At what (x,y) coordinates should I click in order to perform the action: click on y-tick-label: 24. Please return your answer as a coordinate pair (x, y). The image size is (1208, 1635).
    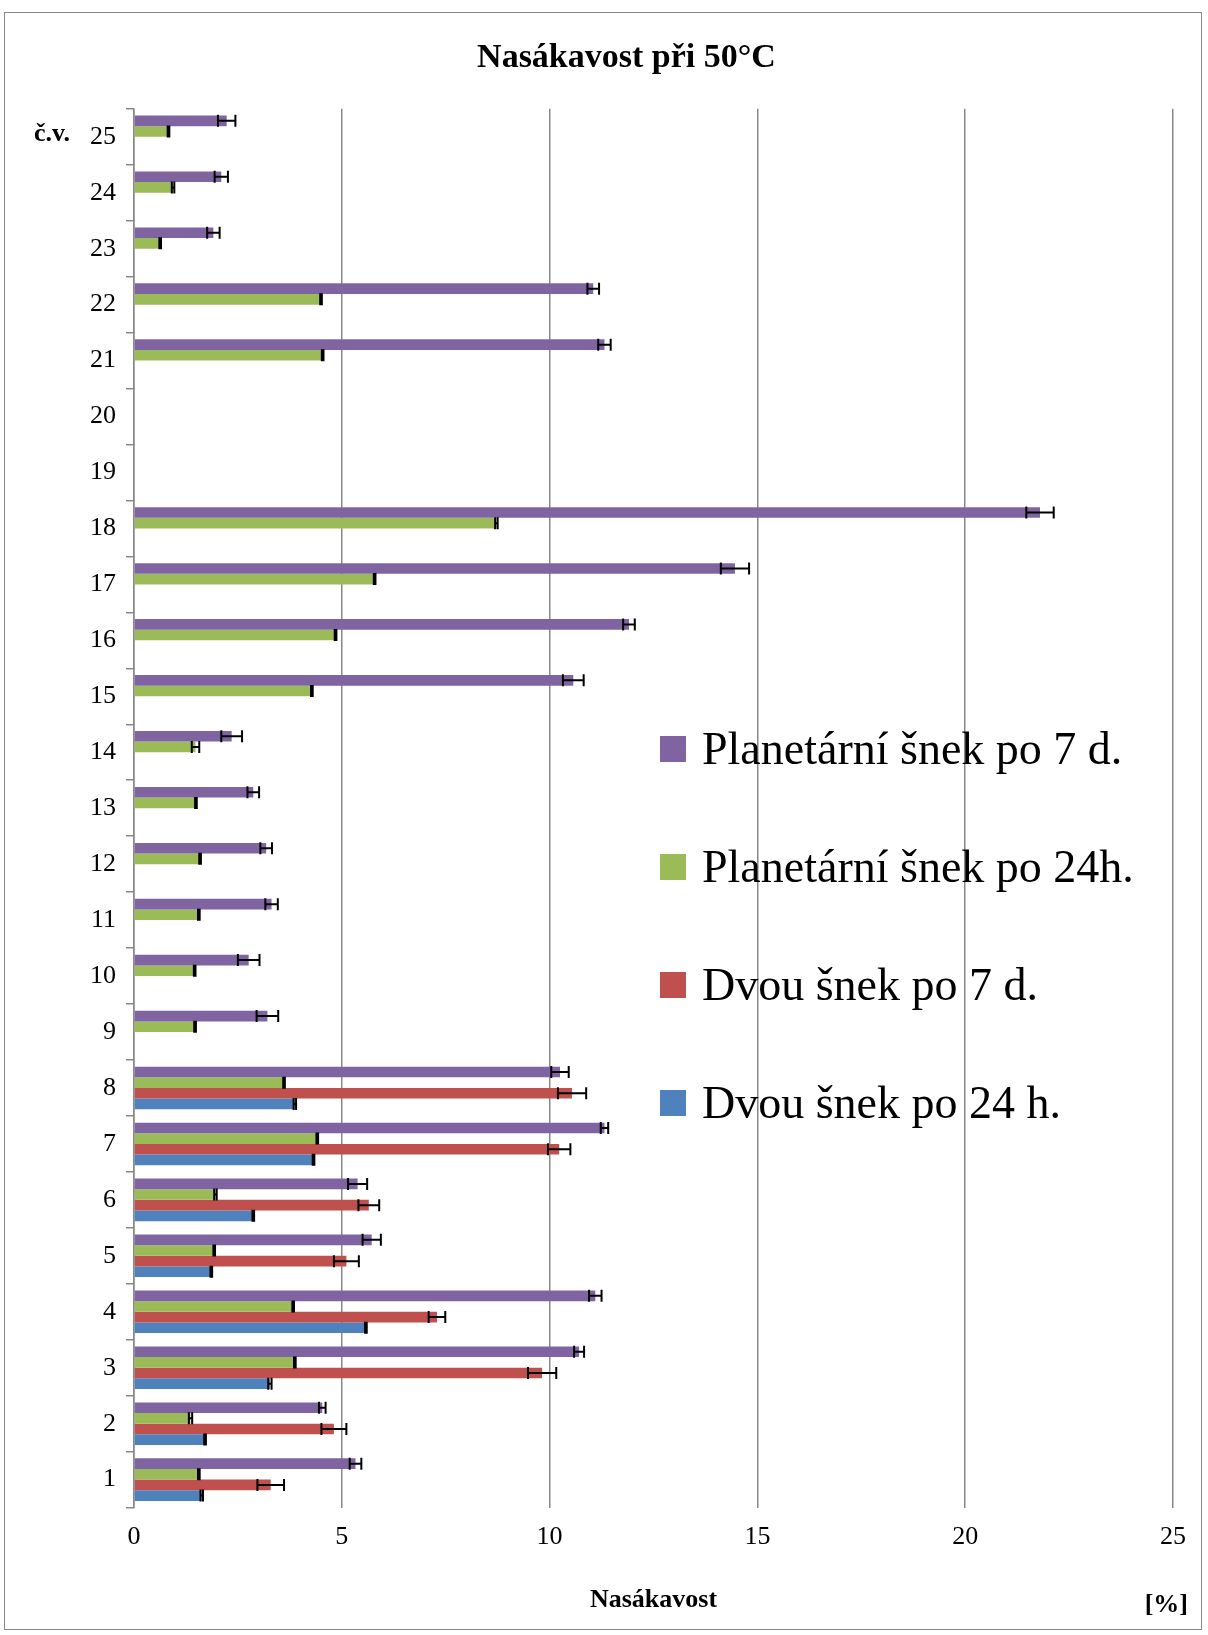
    Looking at the image, I should click on (103, 191).